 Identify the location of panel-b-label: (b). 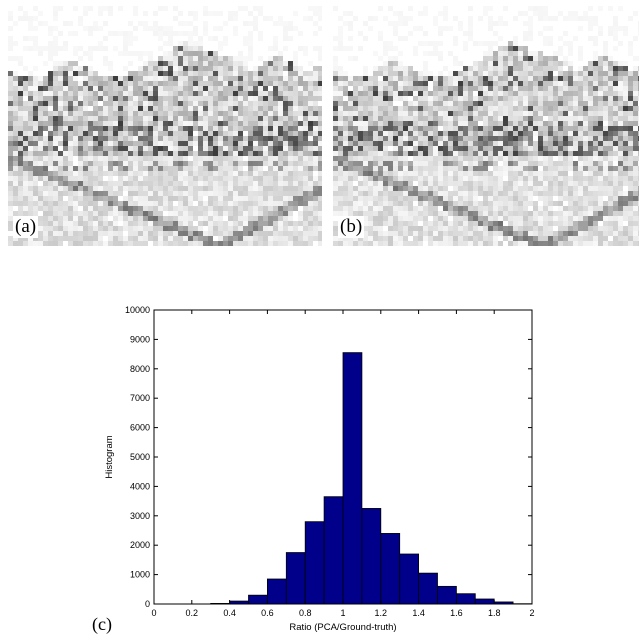
(351, 227).